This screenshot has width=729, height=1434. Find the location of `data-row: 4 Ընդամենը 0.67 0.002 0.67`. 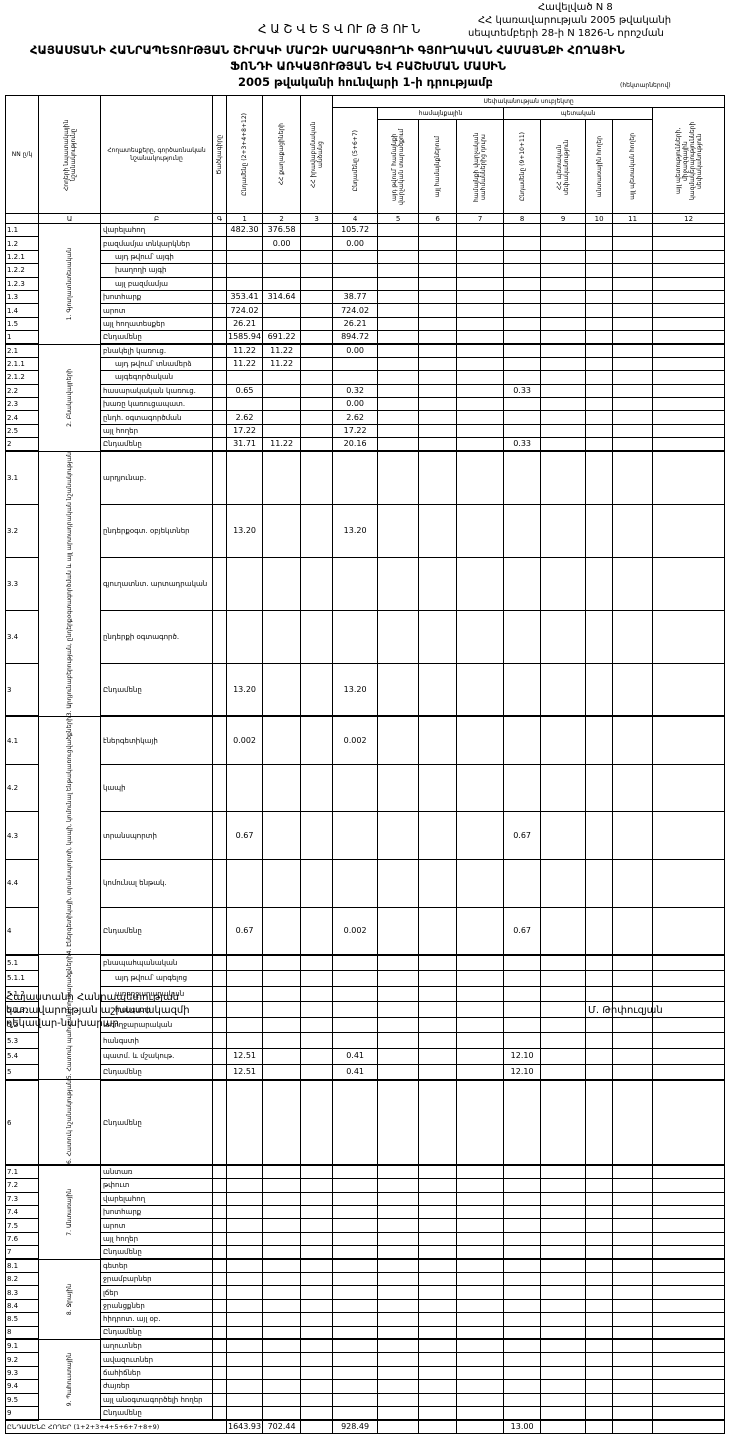

data-row: 4 Ընդամենը 0.67 0.002 0.67 is located at coordinates (365, 931).